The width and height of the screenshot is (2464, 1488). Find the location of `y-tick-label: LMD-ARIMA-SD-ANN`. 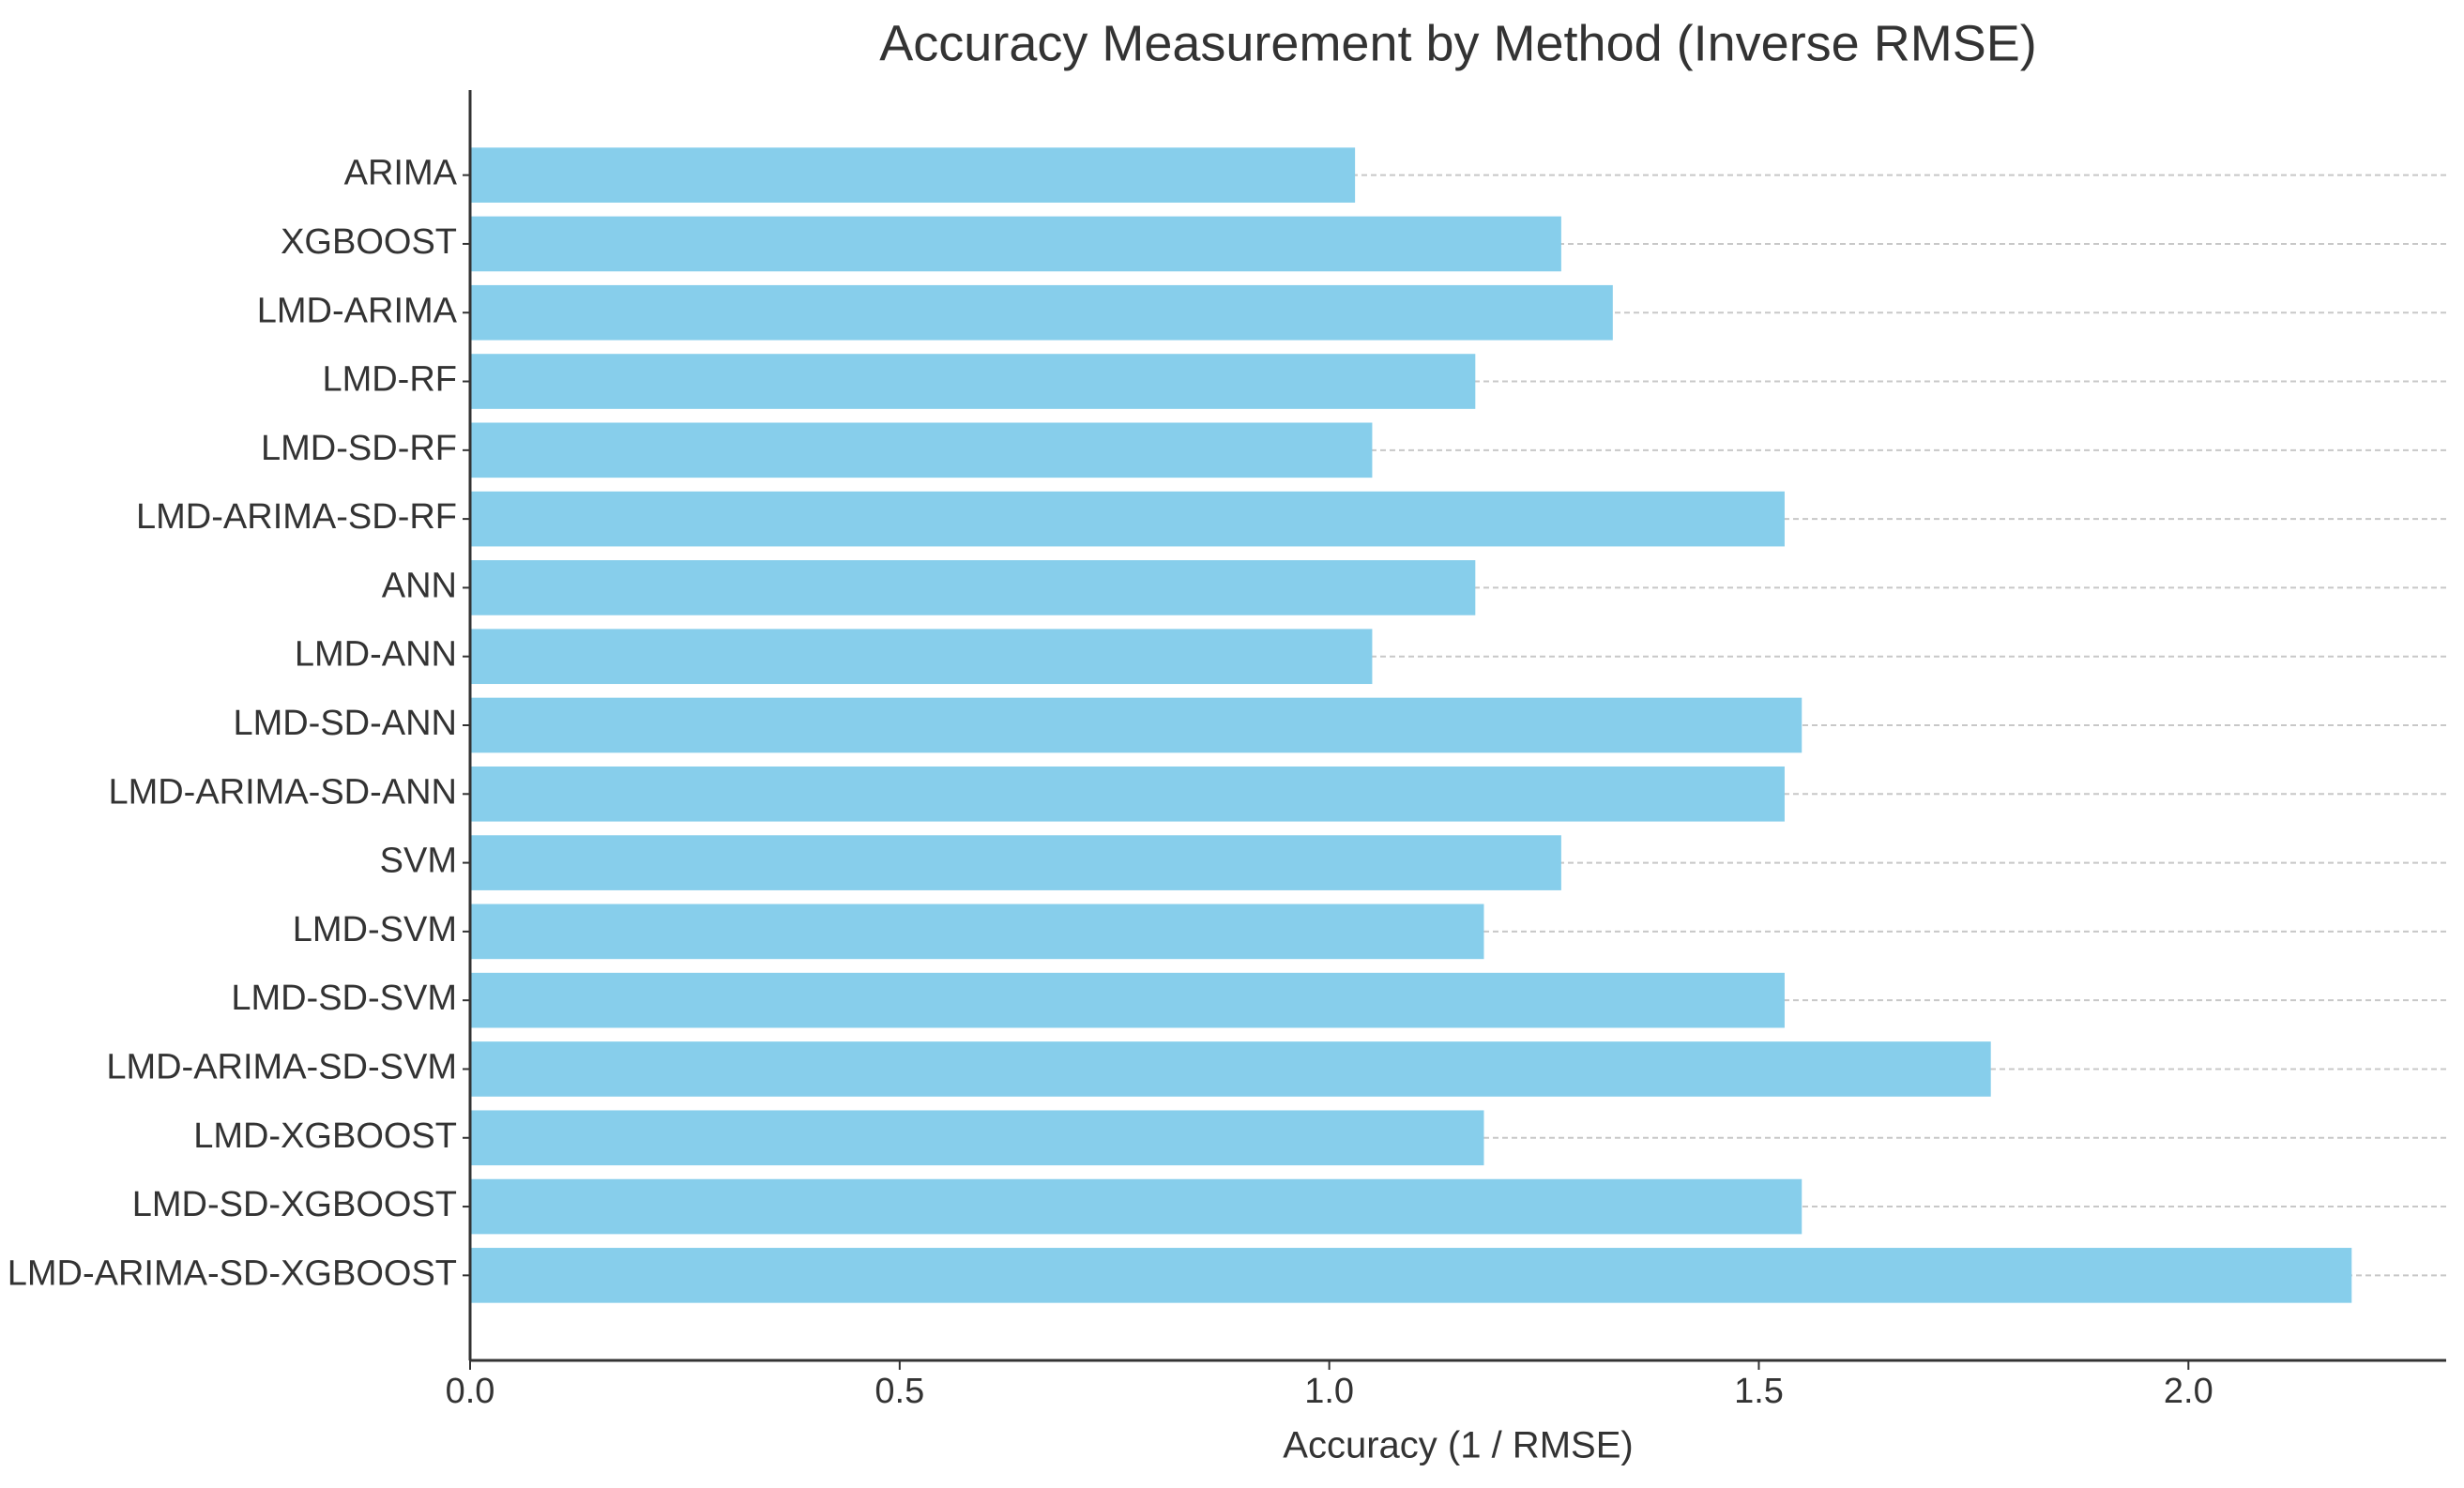

y-tick-label: LMD-ARIMA-SD-ANN is located at coordinates (283, 792).